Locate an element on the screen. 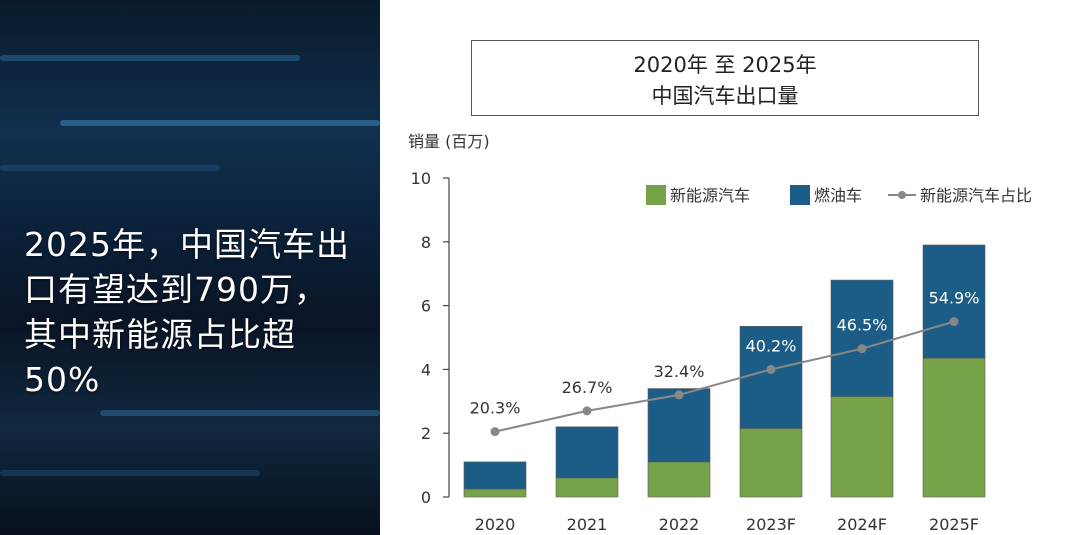 The width and height of the screenshot is (1080, 535). share-data-label: 20.3% is located at coordinates (495, 408).